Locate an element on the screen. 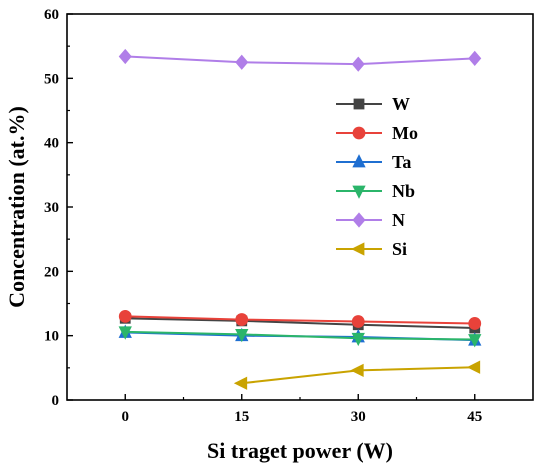 The image size is (550, 470). legend-marker-si is located at coordinates (358, 249).